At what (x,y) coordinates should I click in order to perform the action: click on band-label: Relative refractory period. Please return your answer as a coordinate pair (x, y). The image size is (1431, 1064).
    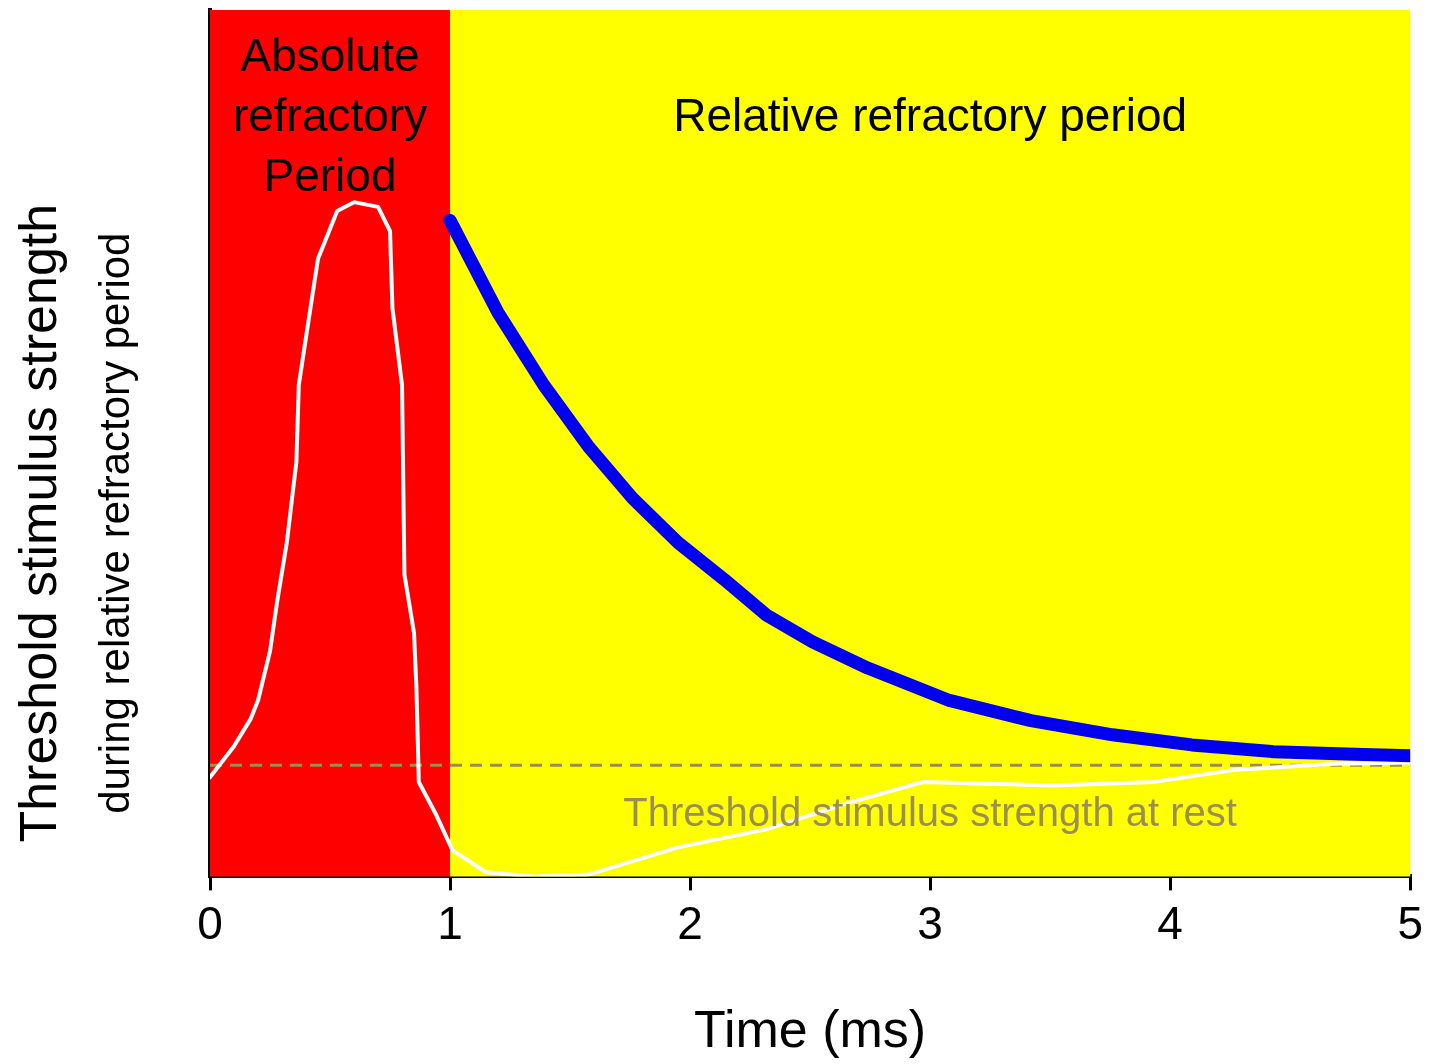
    Looking at the image, I should click on (930, 114).